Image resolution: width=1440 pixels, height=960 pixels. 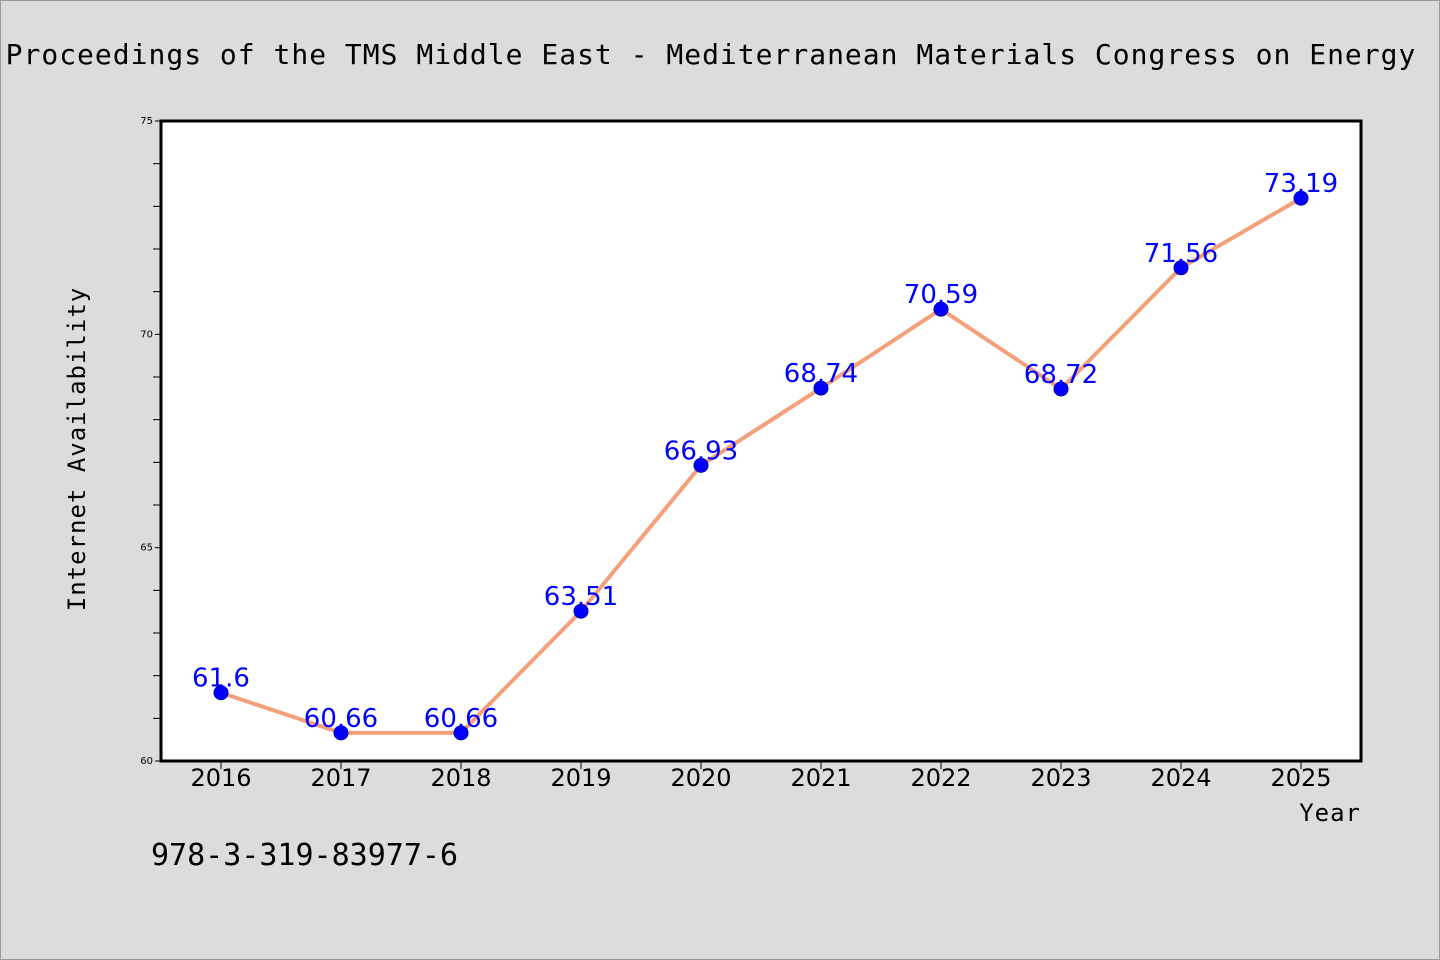 What do you see at coordinates (77, 449) in the screenshot?
I see `y-axis-label: Internet Availability` at bounding box center [77, 449].